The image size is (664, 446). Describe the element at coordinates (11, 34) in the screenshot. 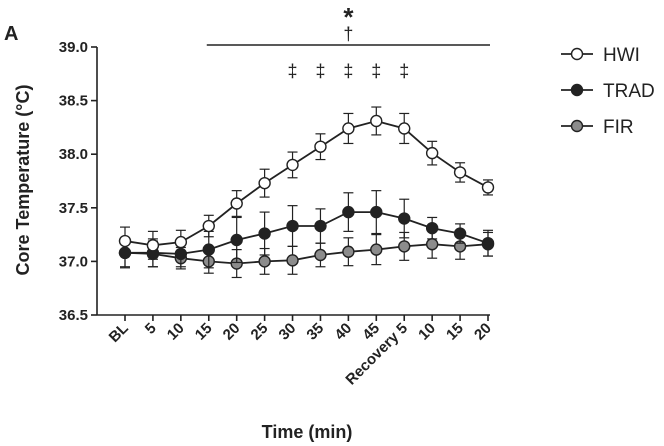

I see `panel-label: A` at that location.